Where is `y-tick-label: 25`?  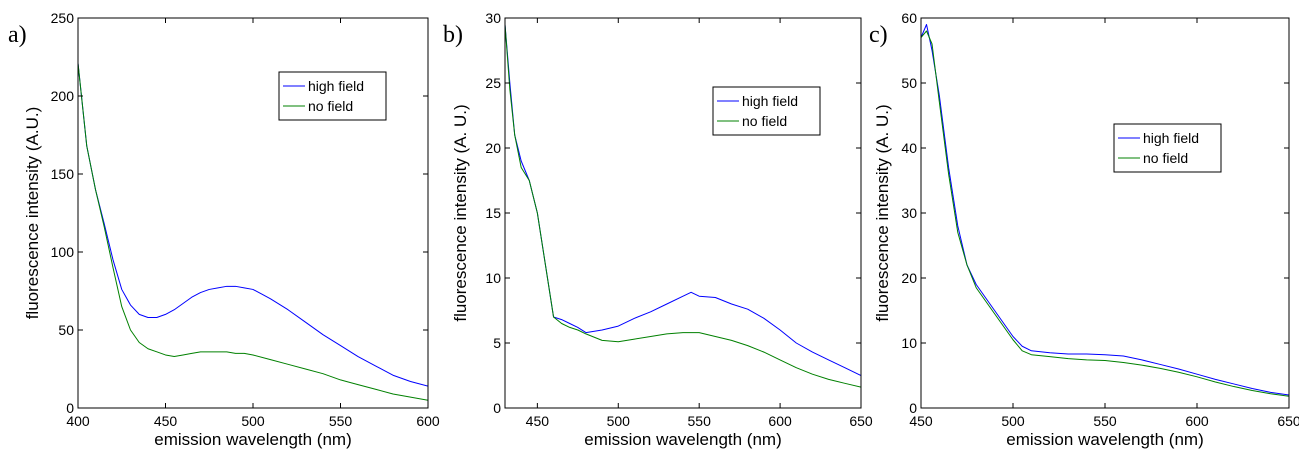
y-tick-label: 25 is located at coordinates (493, 83).